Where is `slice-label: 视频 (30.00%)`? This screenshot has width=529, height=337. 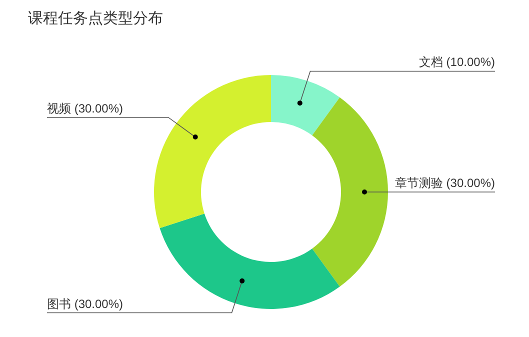
slice-label: 视频 (30.00%) is located at coordinates (85, 108).